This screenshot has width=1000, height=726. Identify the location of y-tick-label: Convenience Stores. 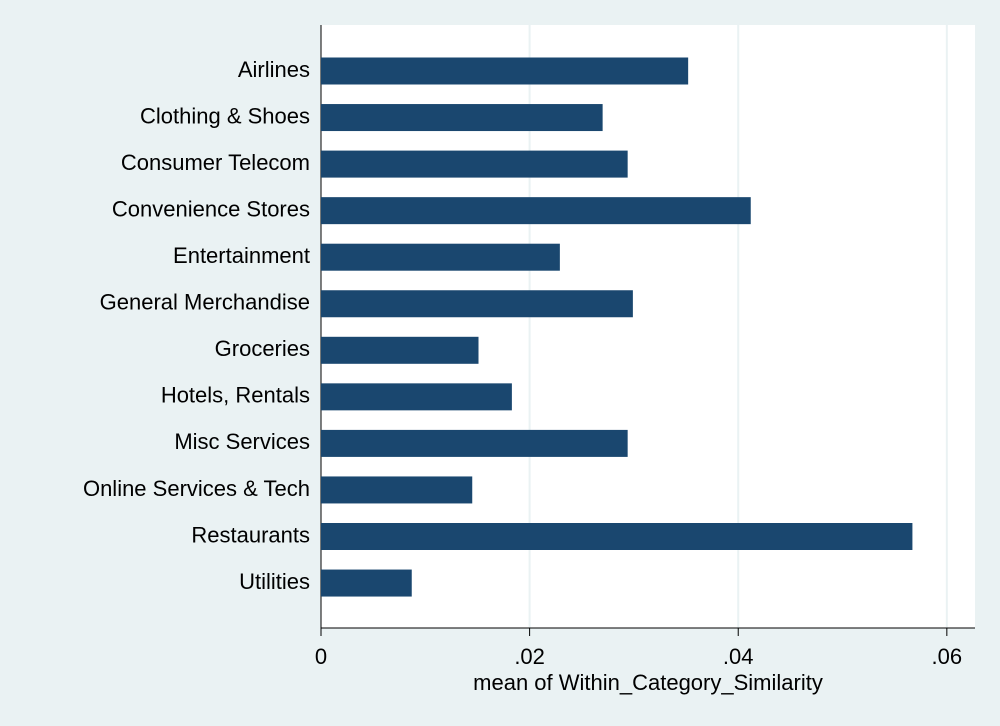
(211, 208).